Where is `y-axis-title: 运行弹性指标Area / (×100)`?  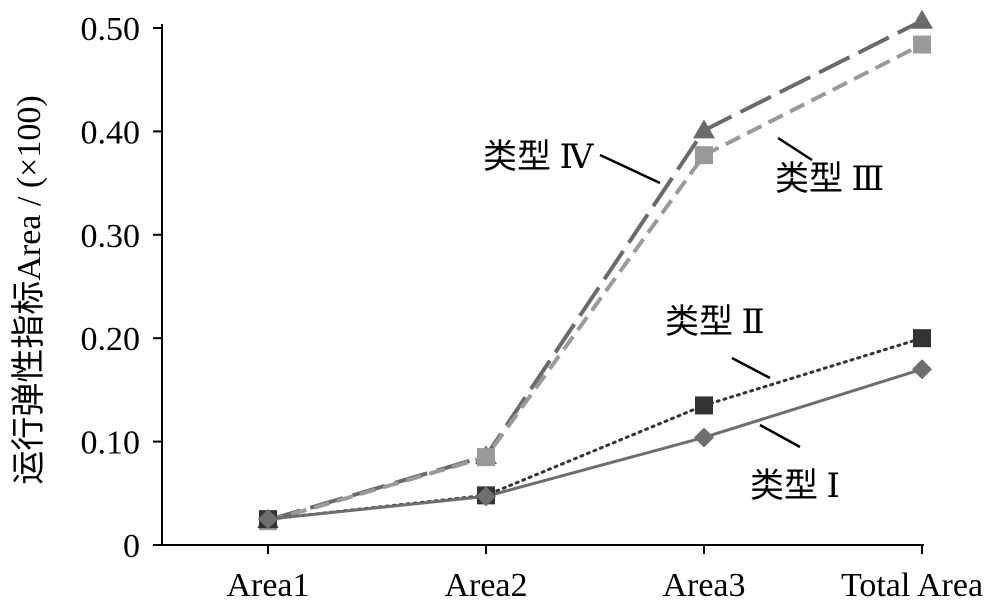
y-axis-title: 运行弹性指标Area / (×100) is located at coordinates (29, 289).